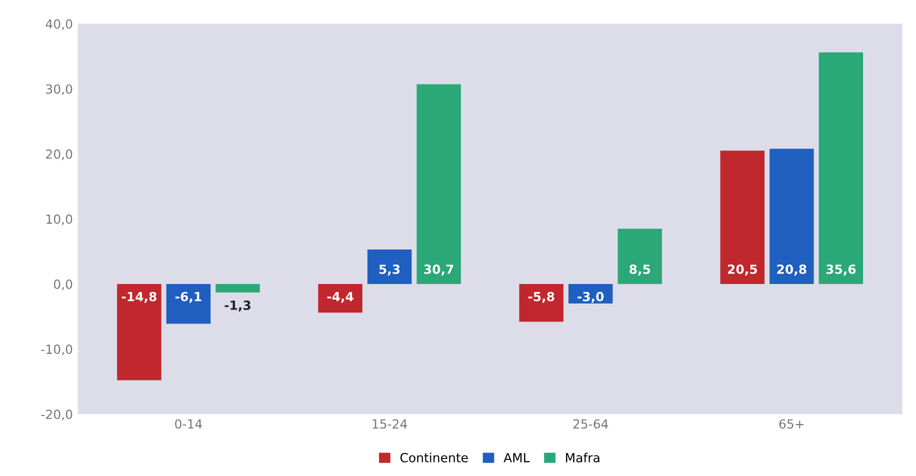  I want to click on data-label: -3,0, so click(591, 297).